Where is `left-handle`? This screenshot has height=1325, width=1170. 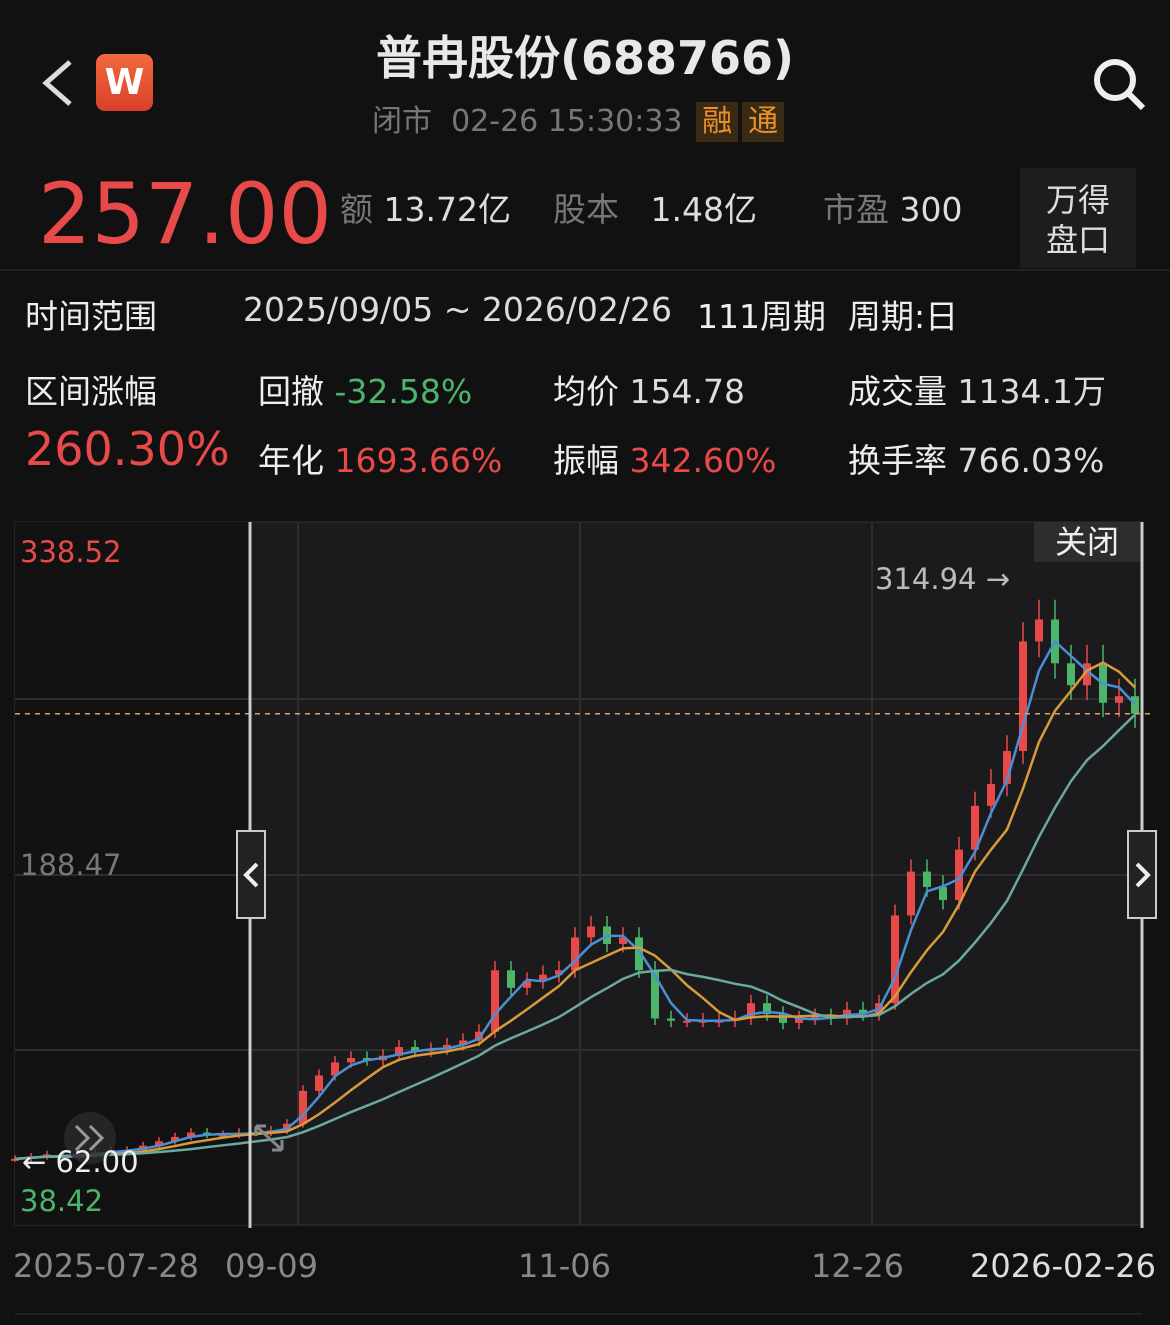
left-handle is located at coordinates (251, 874).